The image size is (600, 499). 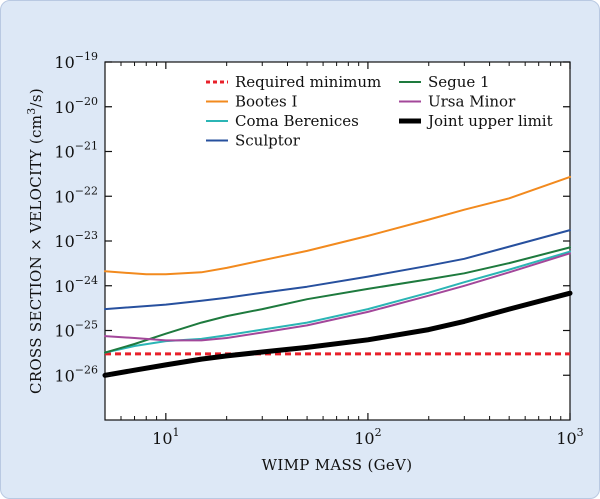 I want to click on x-tick-label: 10², so click(x=367, y=437).